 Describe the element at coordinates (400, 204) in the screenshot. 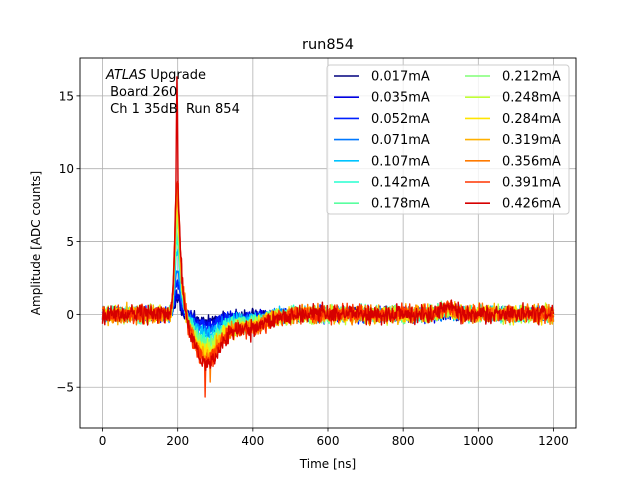

I see `legend-label: 0.178mA` at that location.